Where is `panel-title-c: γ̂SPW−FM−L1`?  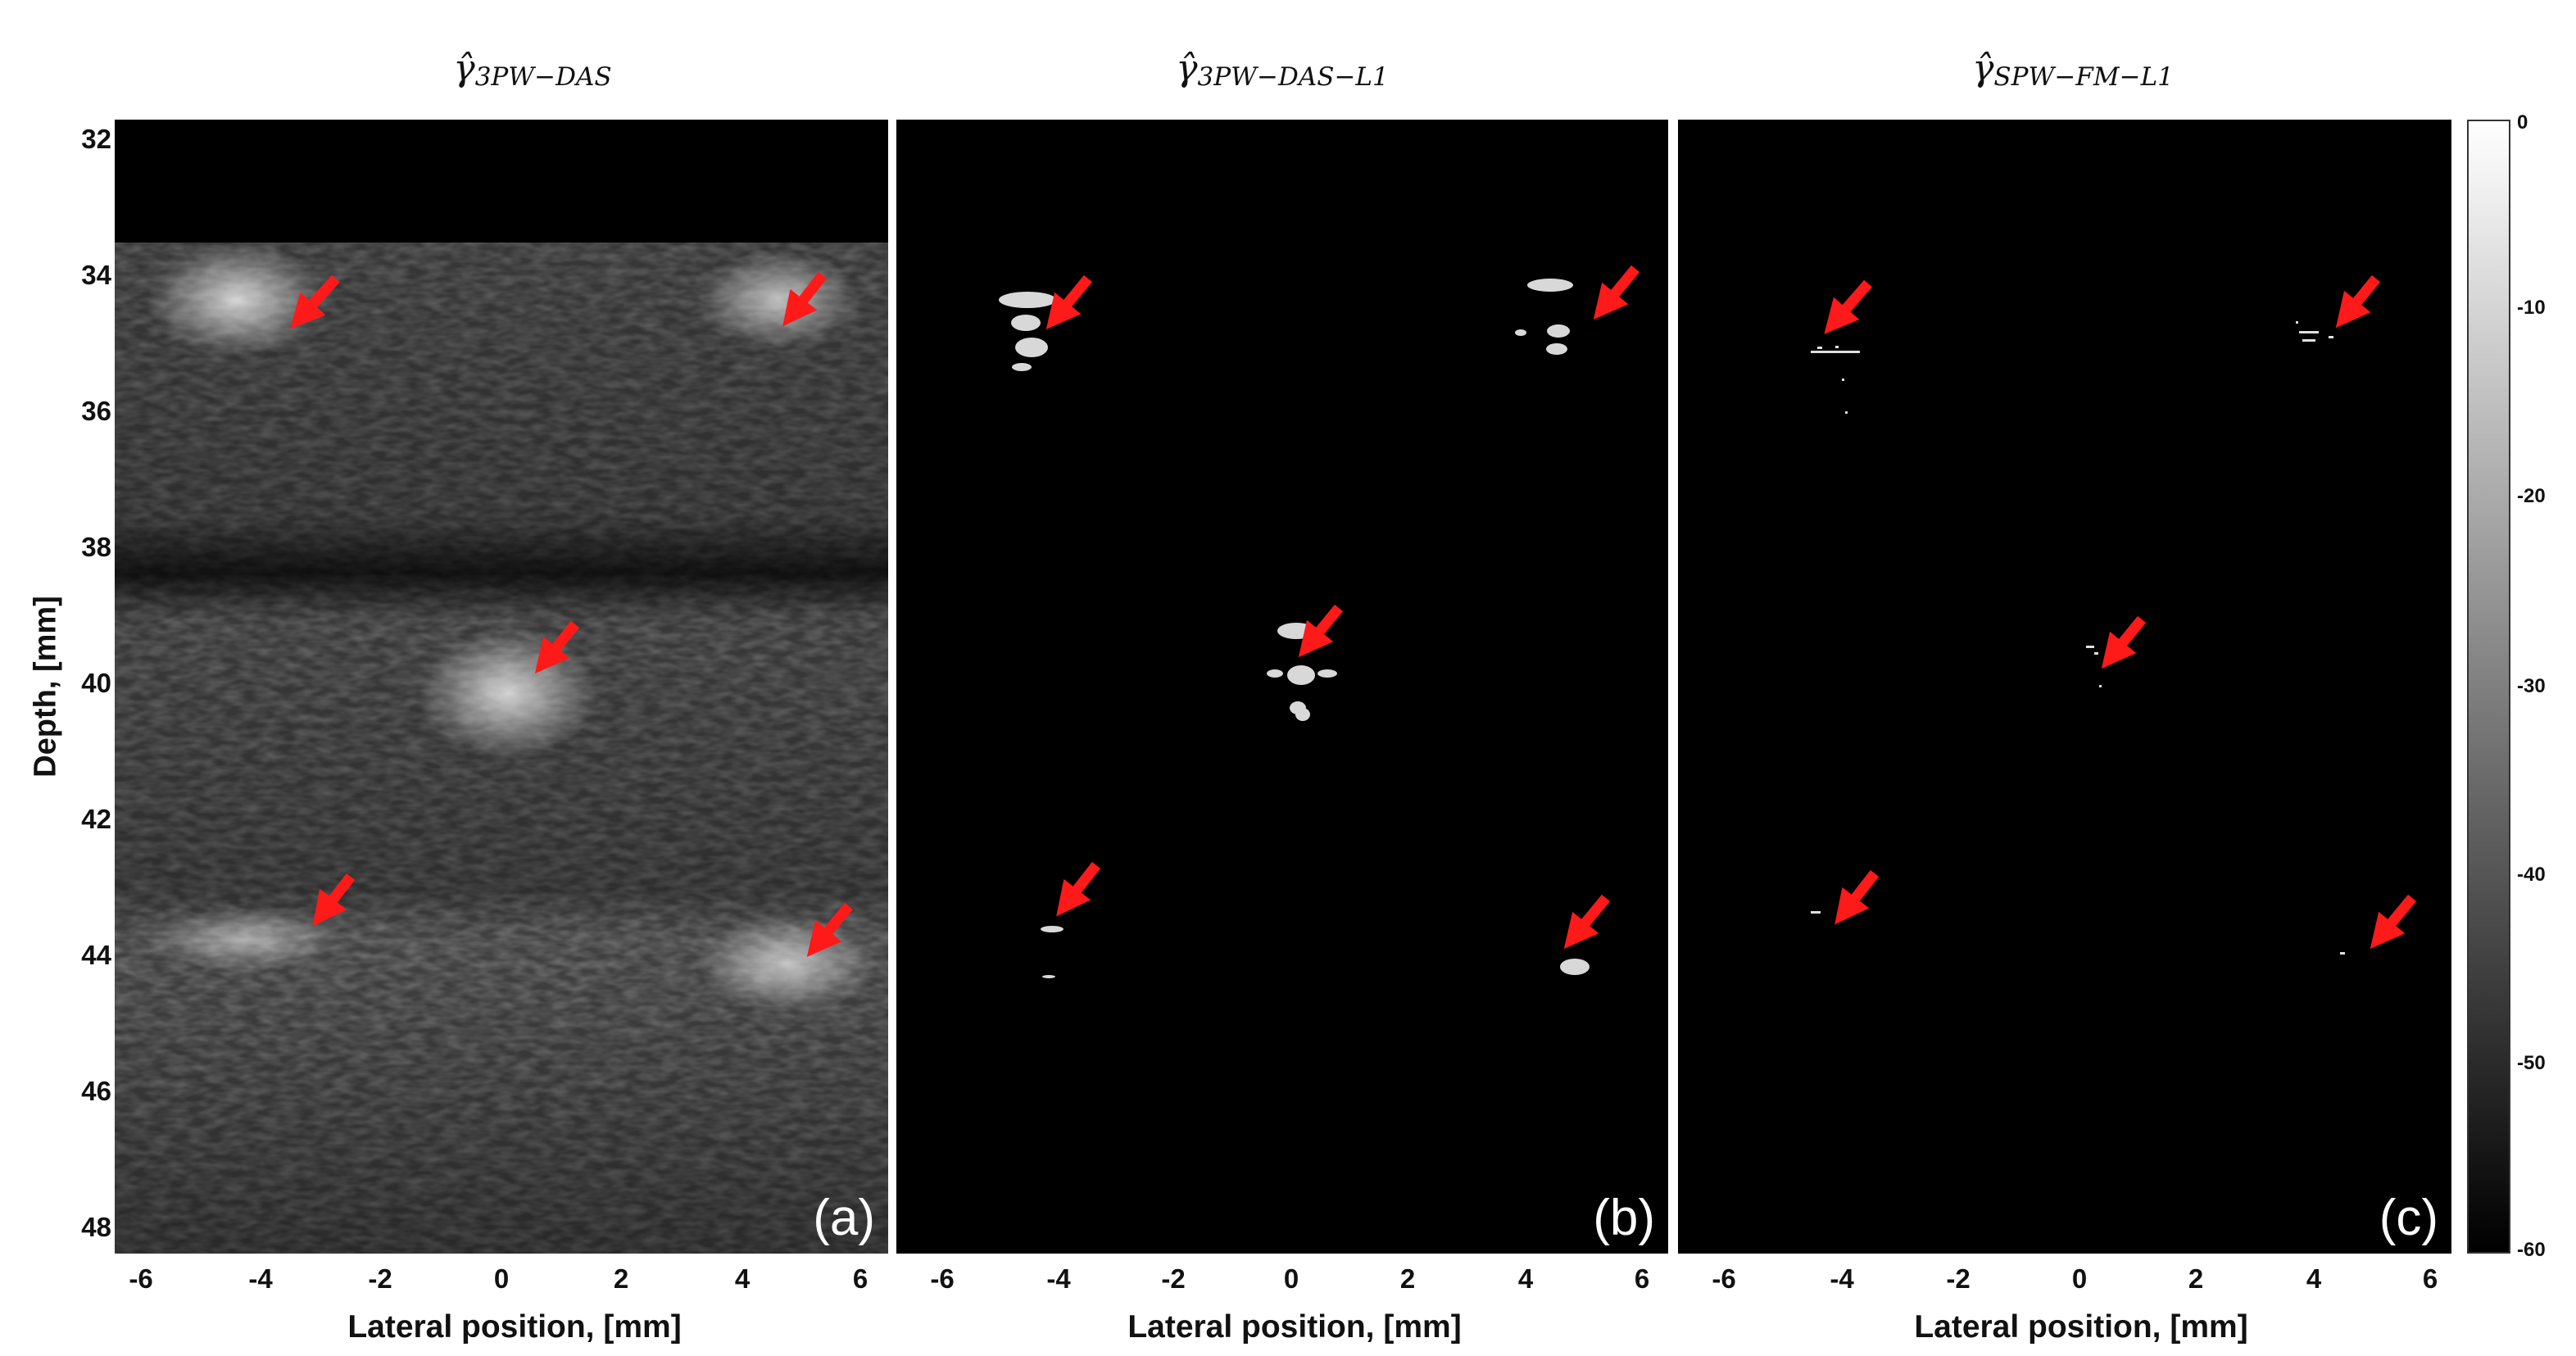 panel-title-c: γ̂SPW−FM−L1 is located at coordinates (2073, 70).